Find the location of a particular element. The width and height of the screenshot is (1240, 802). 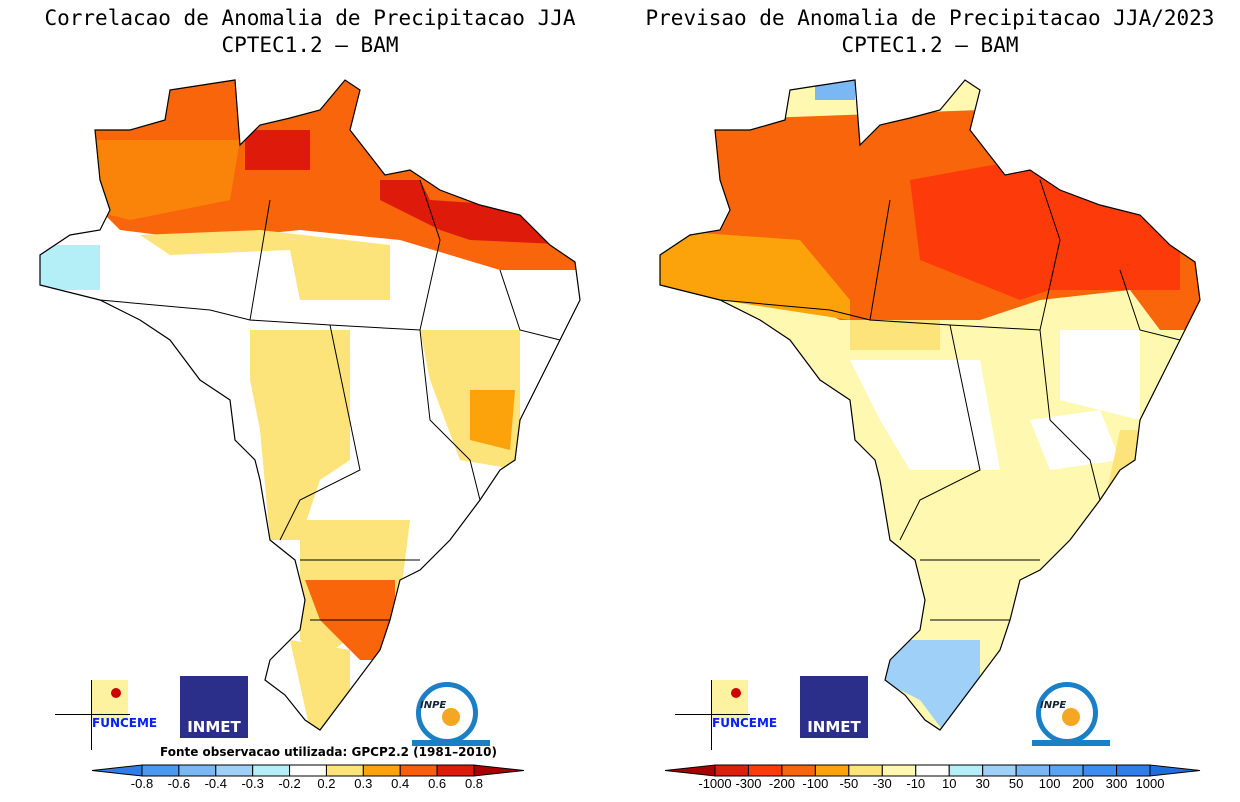

colorbar-tick-label: 0.6 is located at coordinates (437, 783).